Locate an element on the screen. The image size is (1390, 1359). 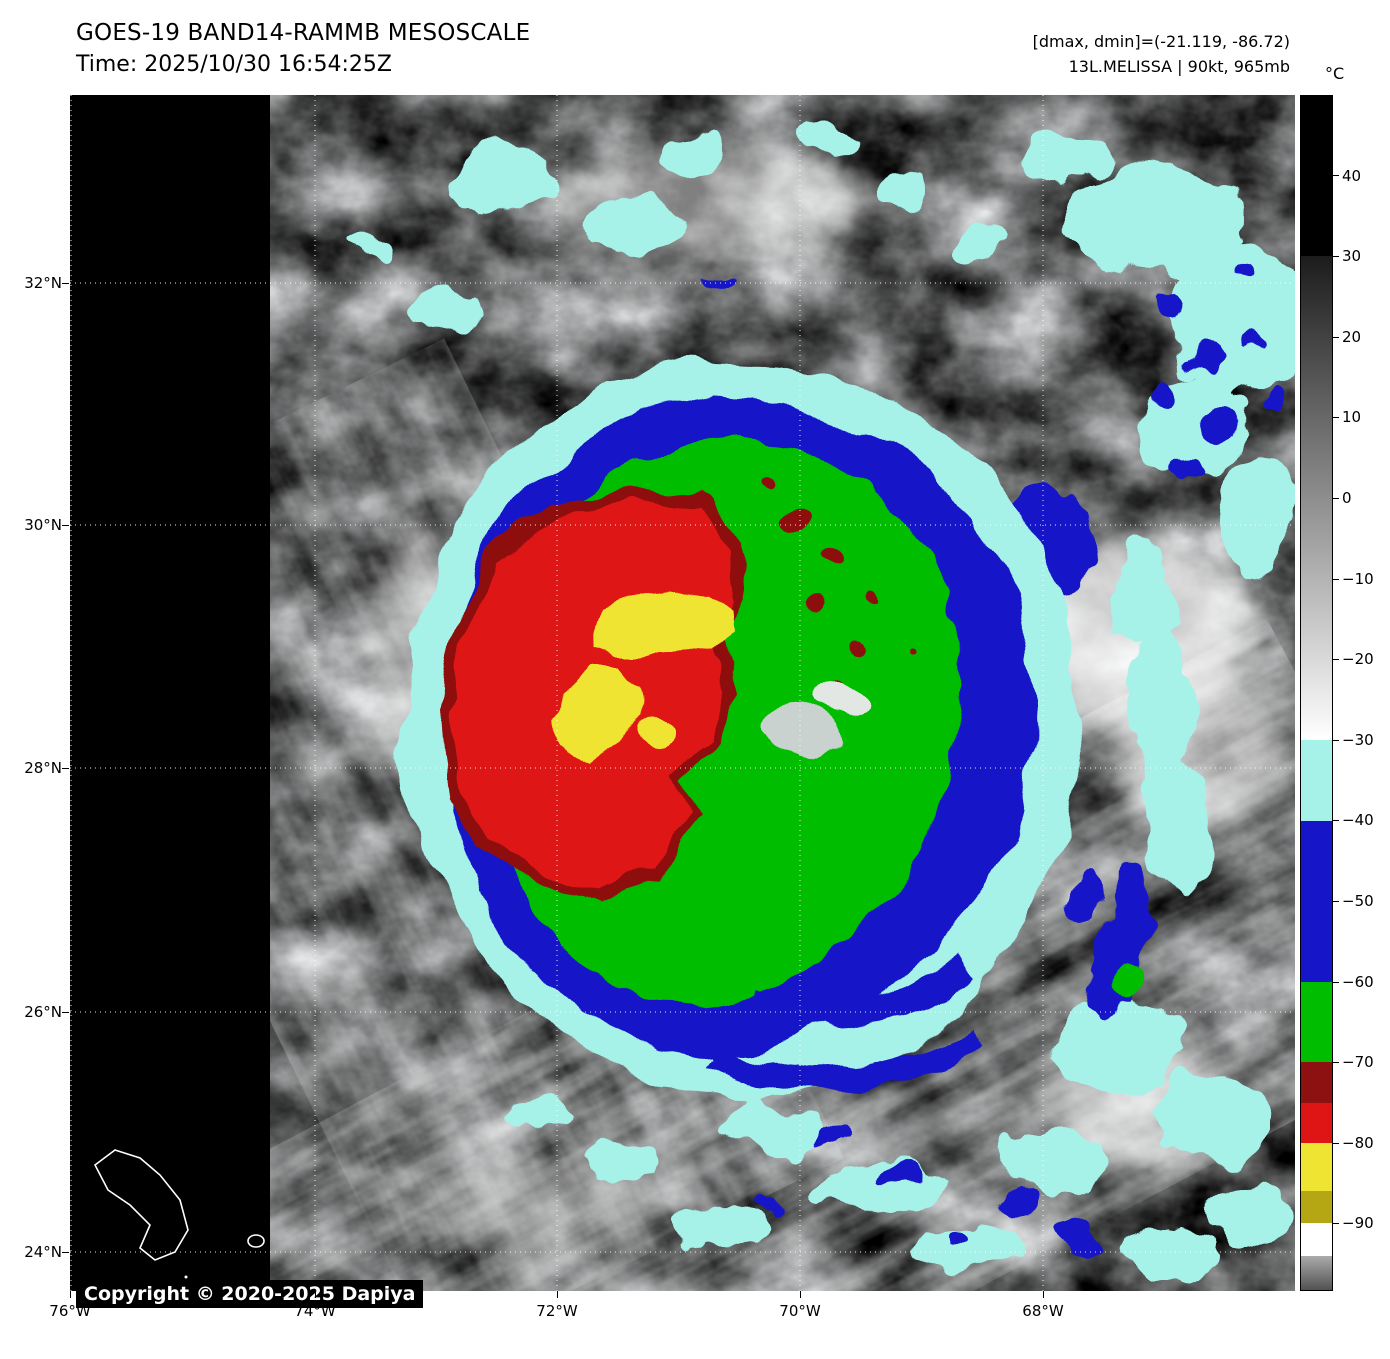
colorbar is located at coordinates (1316, 693).